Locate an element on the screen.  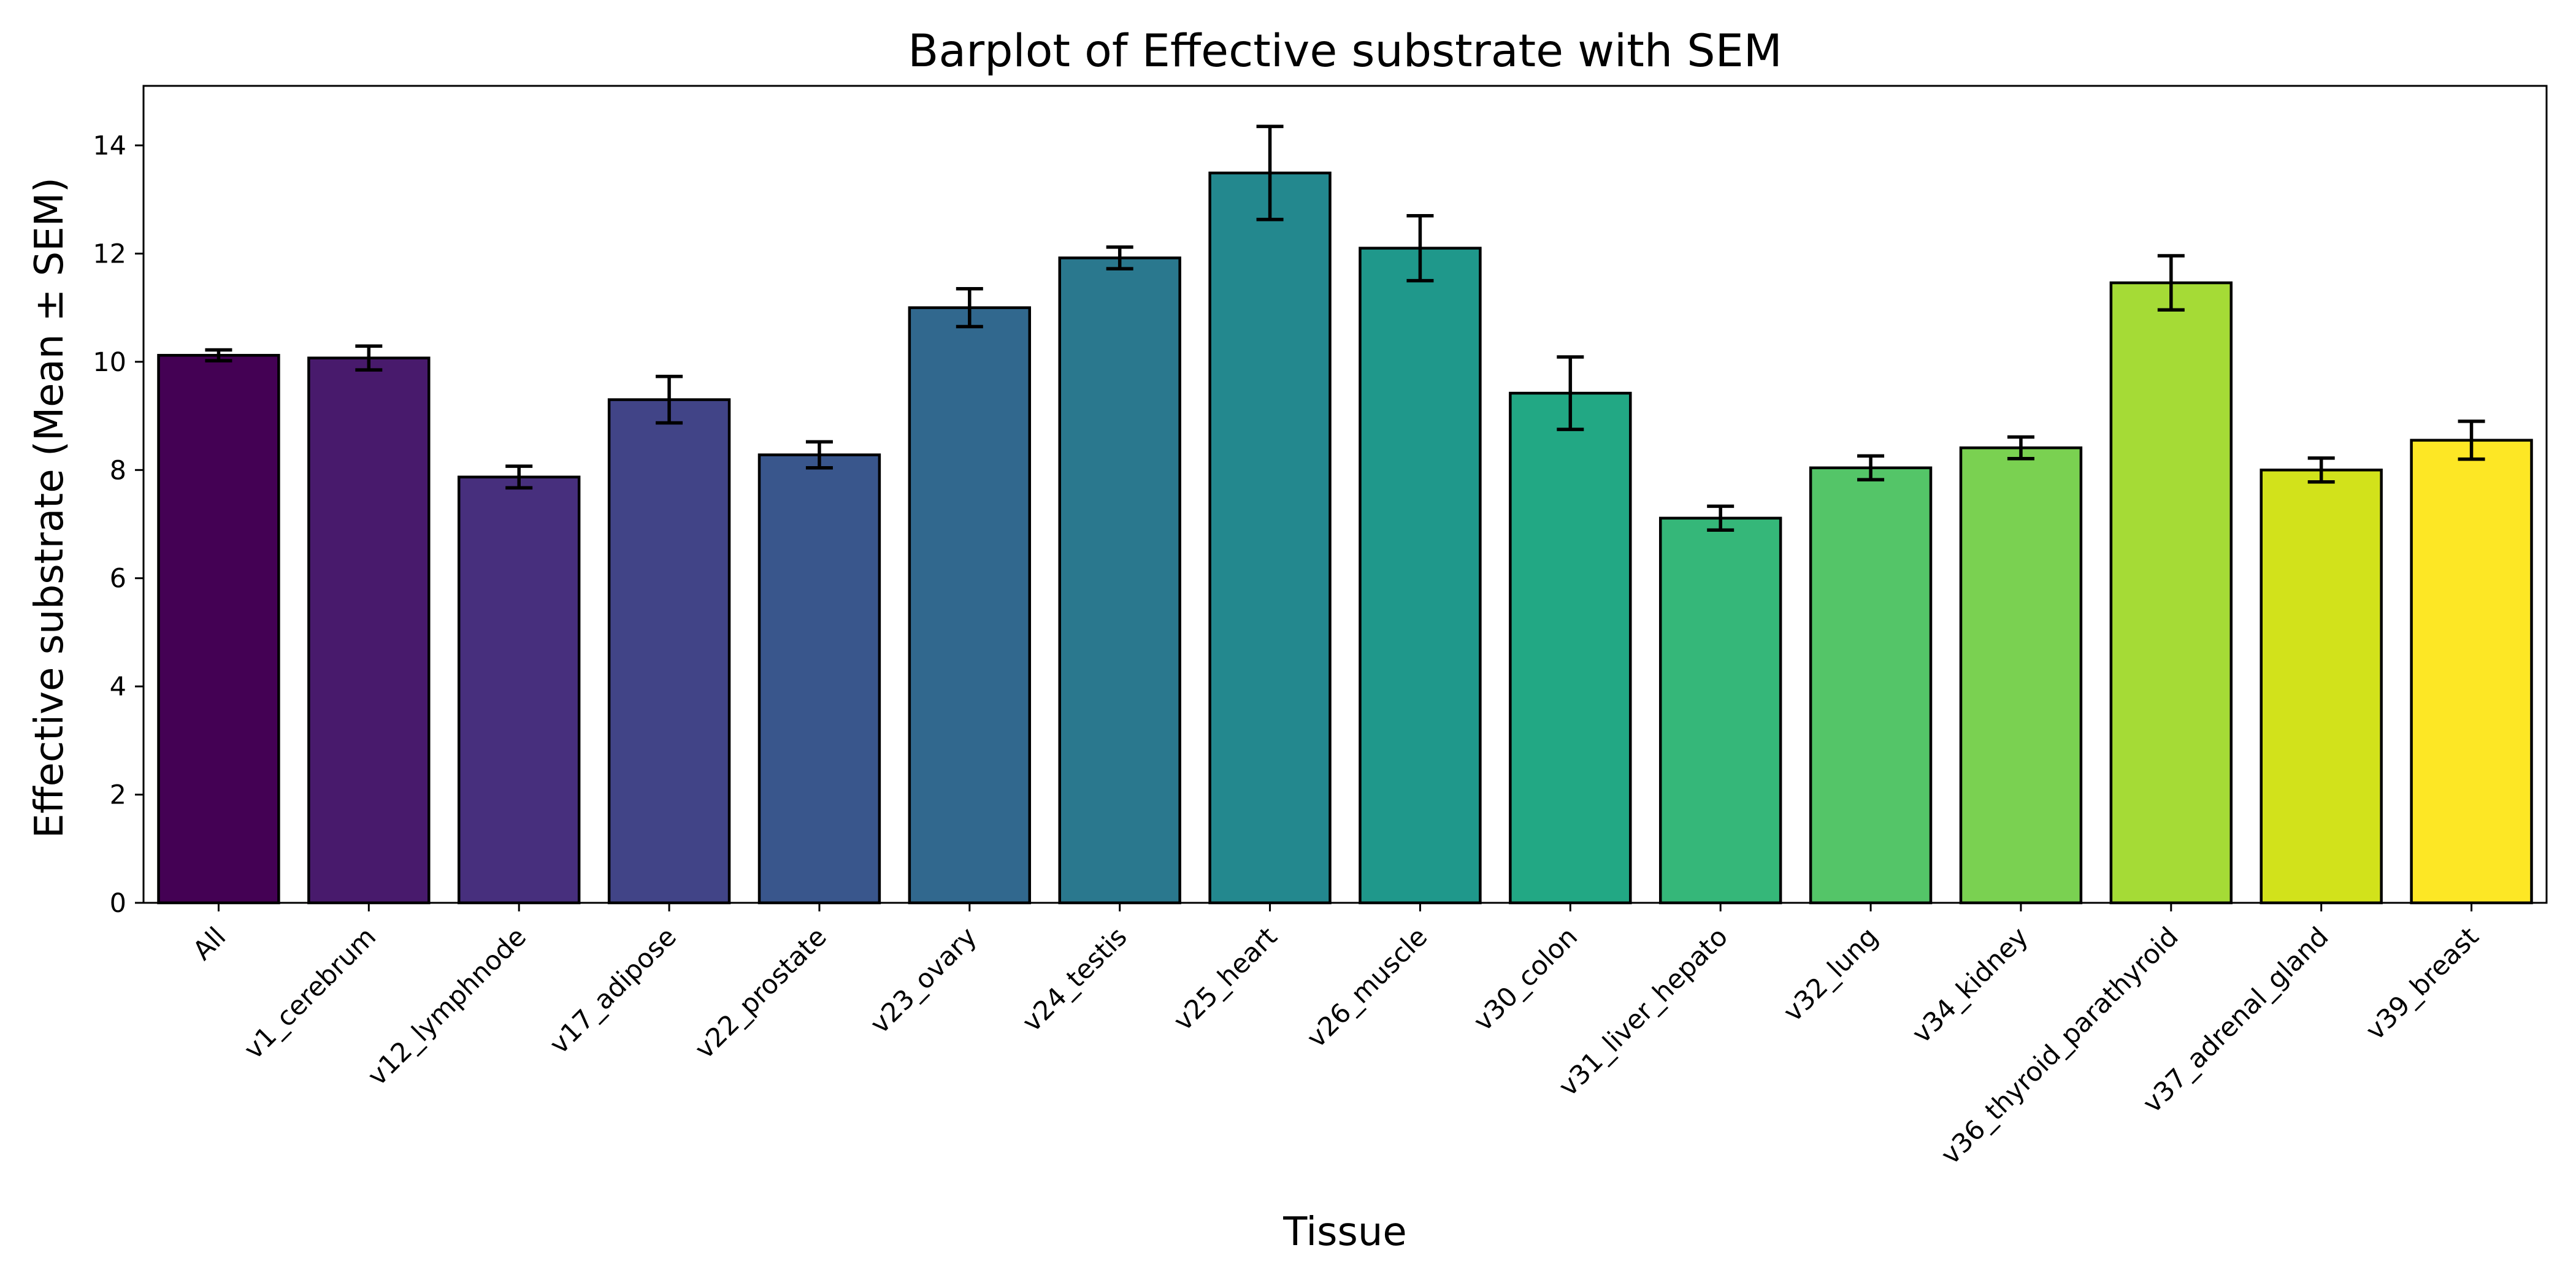
x-tick-label: v39_breast is located at coordinates (2422, 983).